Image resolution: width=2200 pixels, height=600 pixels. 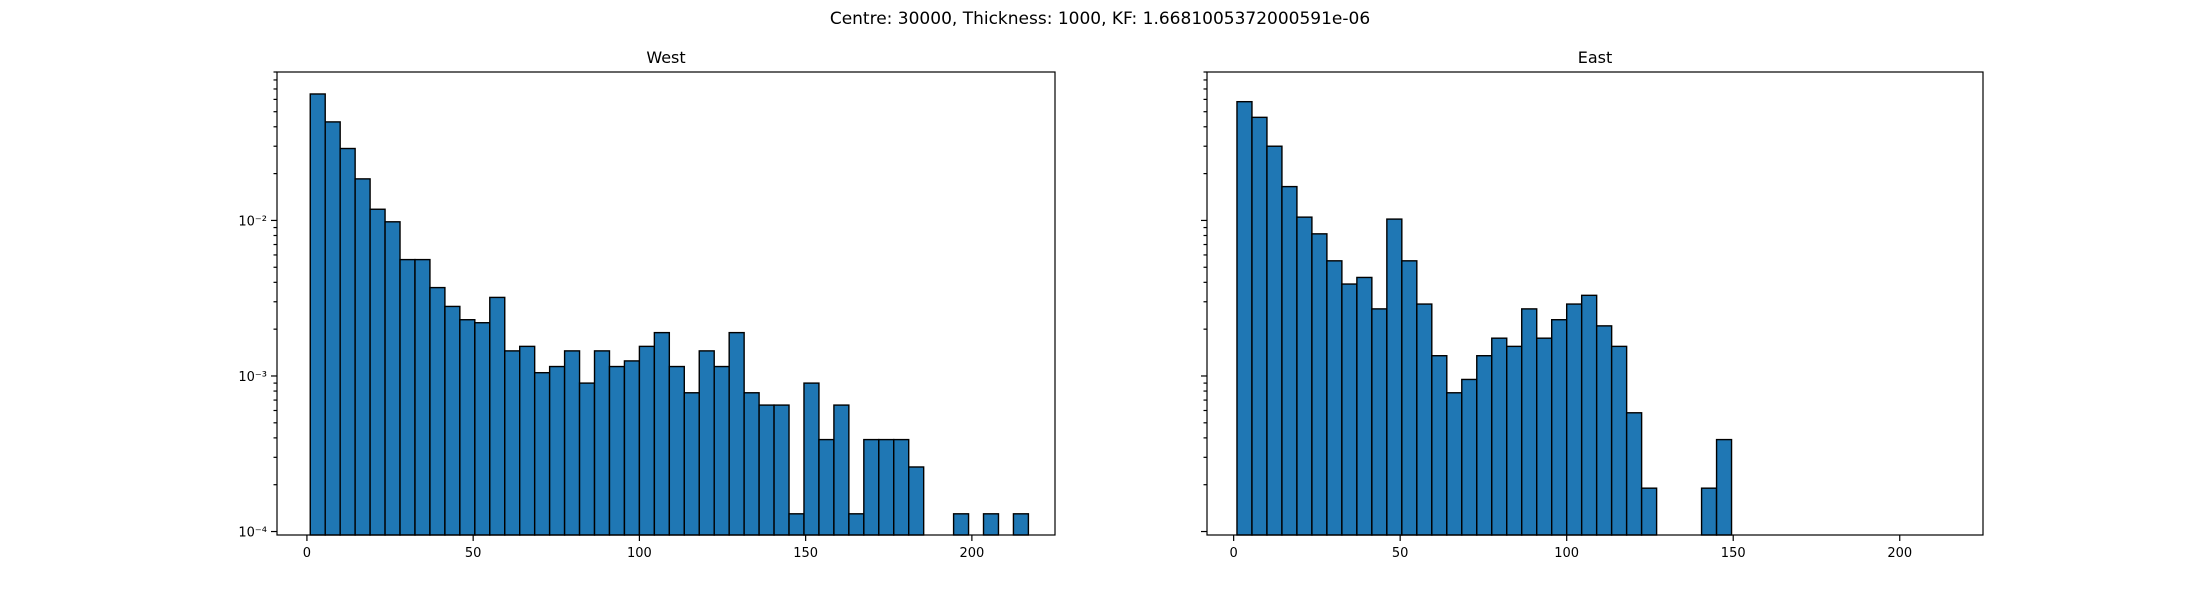 What do you see at coordinates (639, 553) in the screenshot?
I see `west-x-tick-label: 100` at bounding box center [639, 553].